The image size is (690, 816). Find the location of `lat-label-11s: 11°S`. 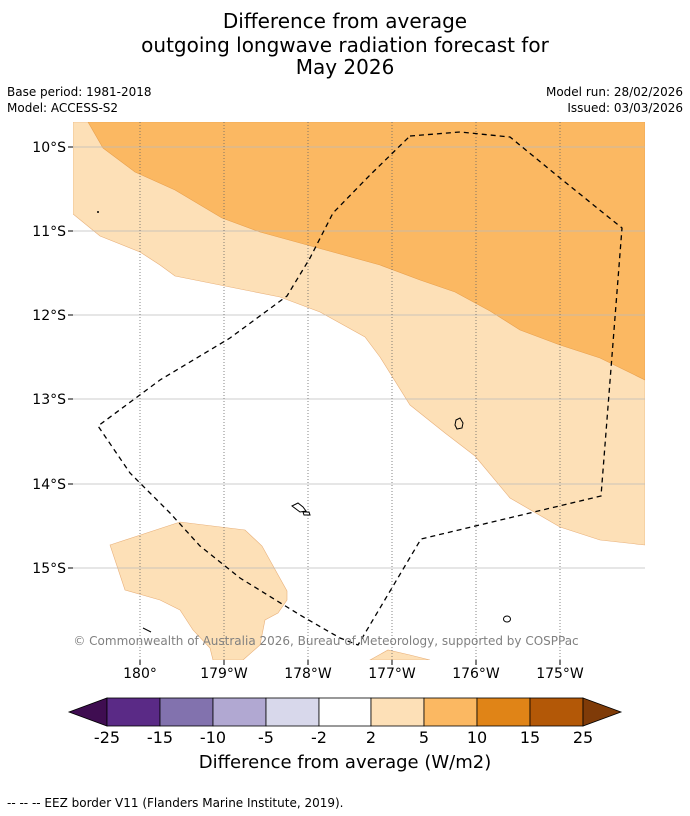

lat-label-11s: 11°S is located at coordinates (49, 232).